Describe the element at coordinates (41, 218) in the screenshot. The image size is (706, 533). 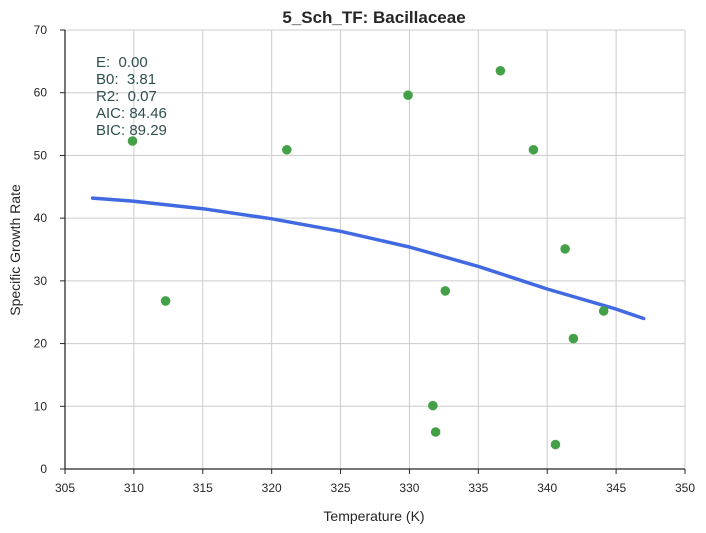
I see `y-tick-label: 40` at that location.